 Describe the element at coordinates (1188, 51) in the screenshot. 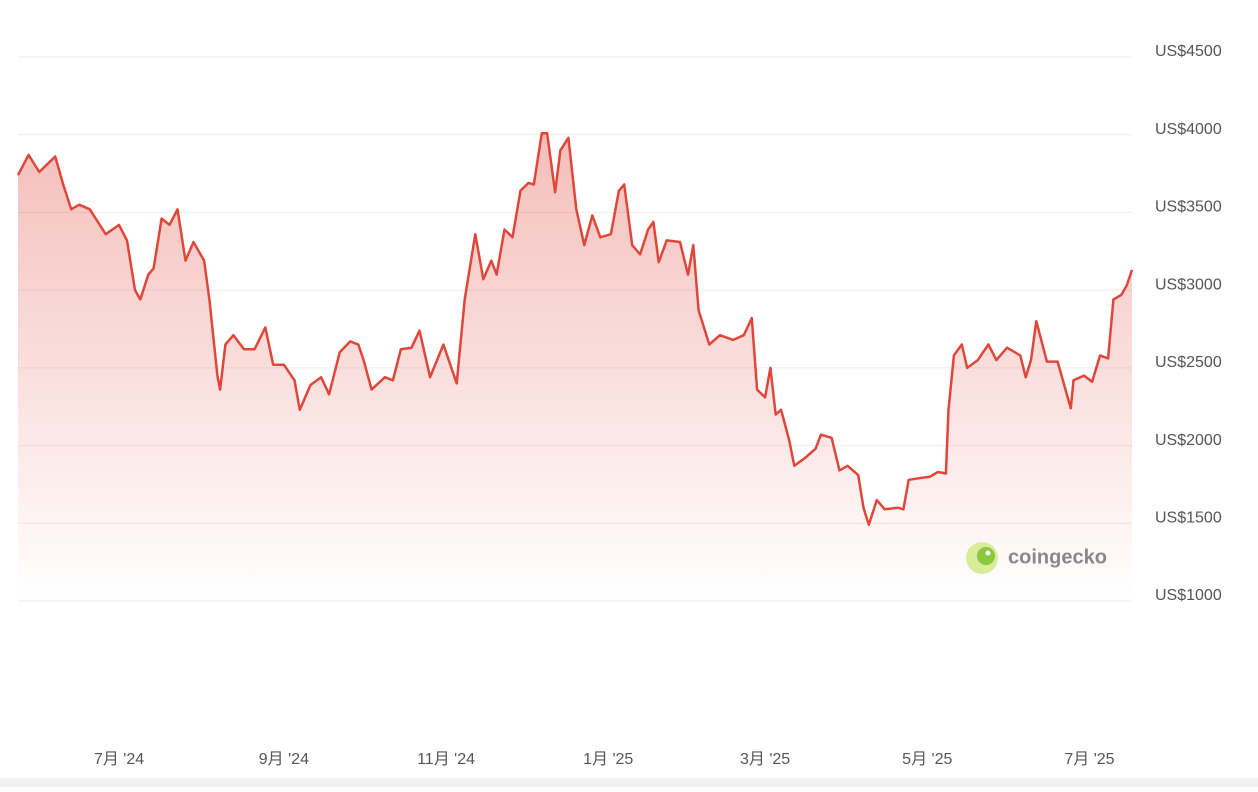

I see `y-tick-label: US$4500` at that location.